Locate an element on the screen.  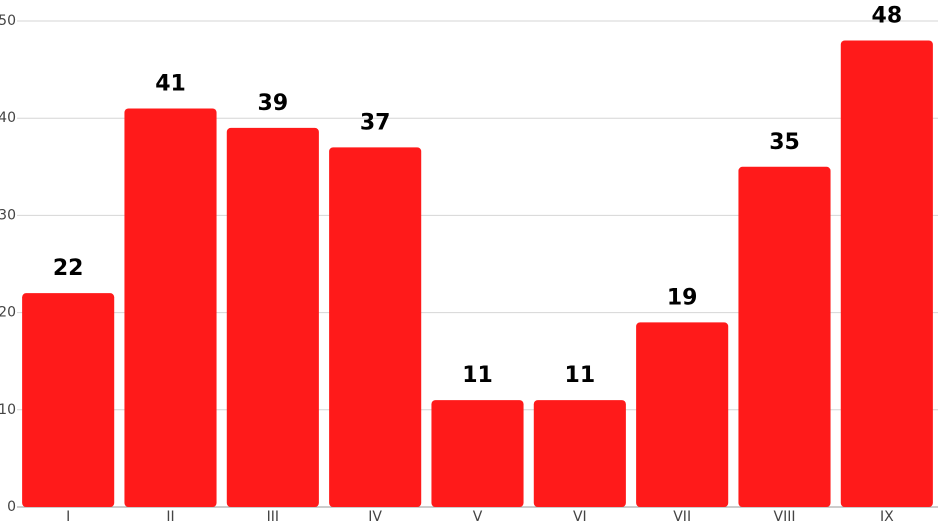
y-tick-label: 30 is located at coordinates (8, 215).